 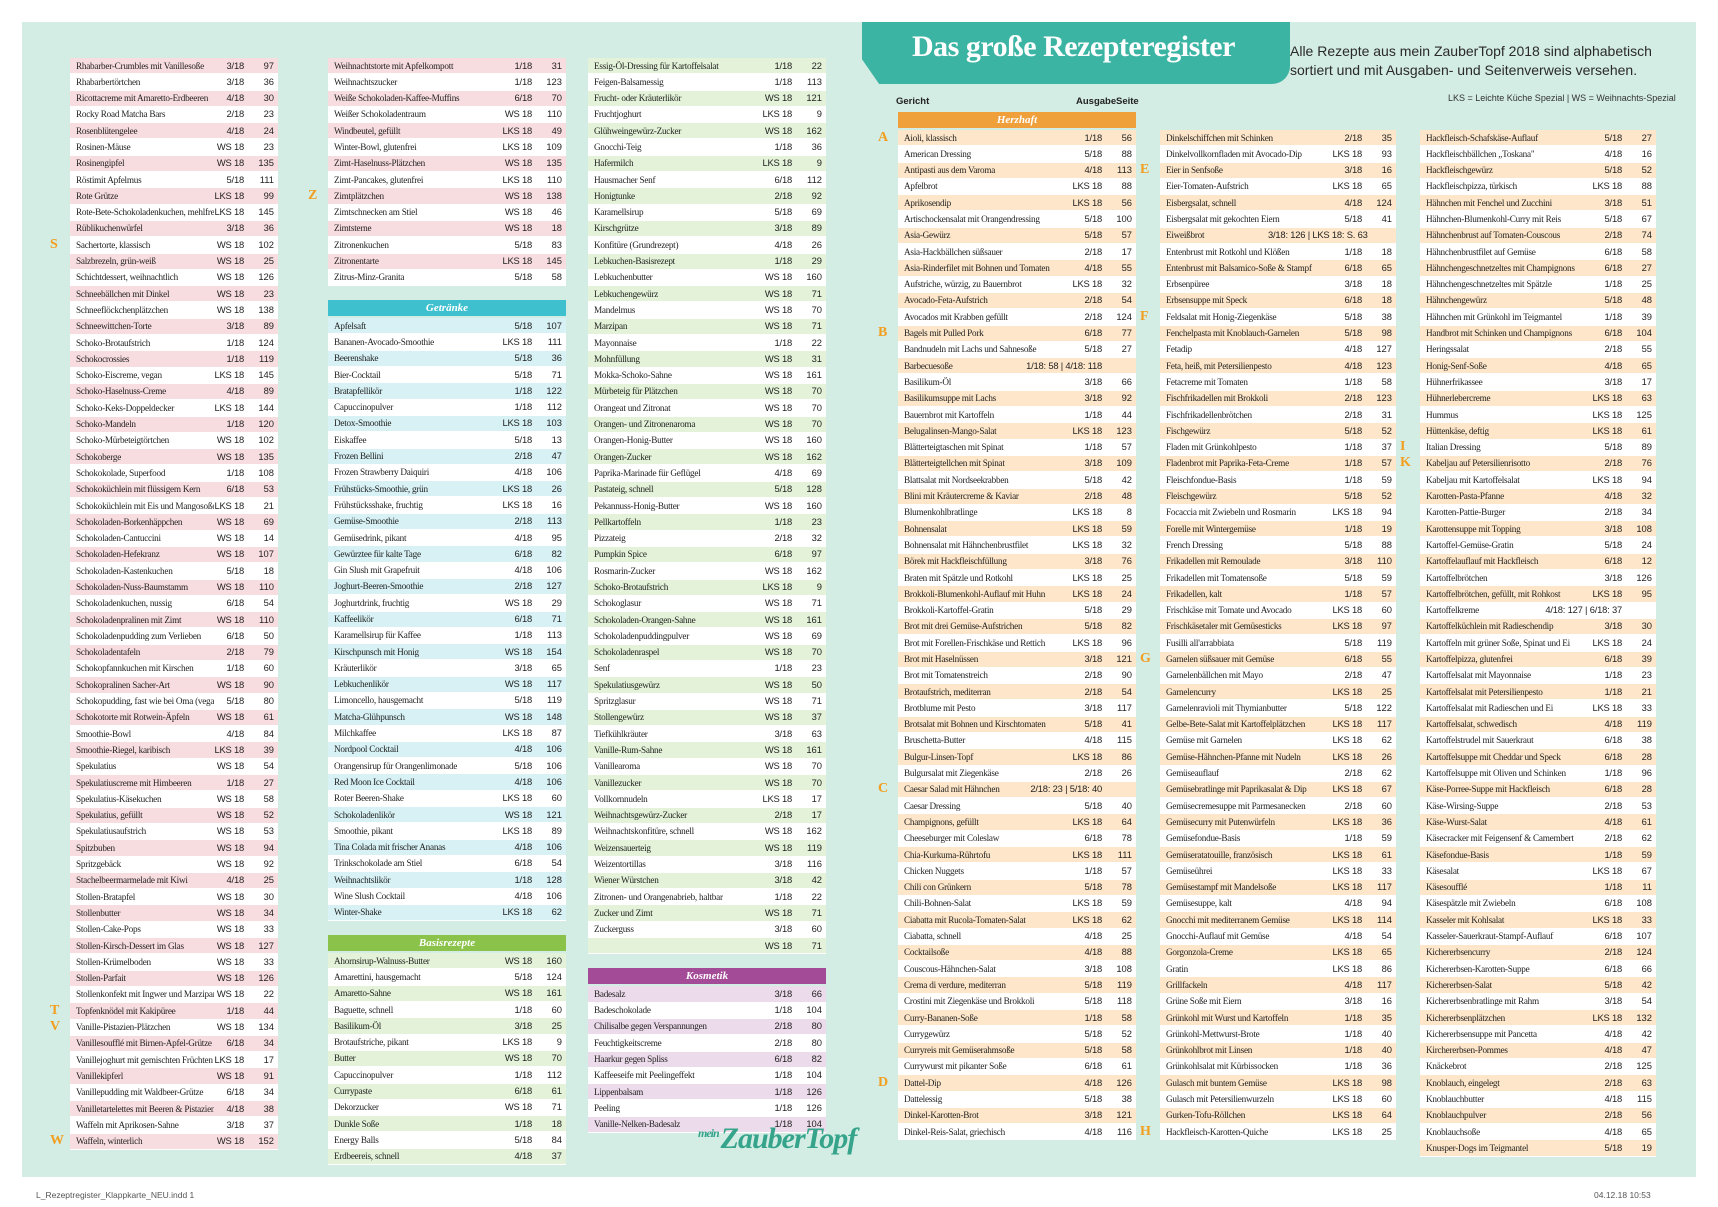 What do you see at coordinates (268, 146) in the screenshot?
I see `page-number: 23` at bounding box center [268, 146].